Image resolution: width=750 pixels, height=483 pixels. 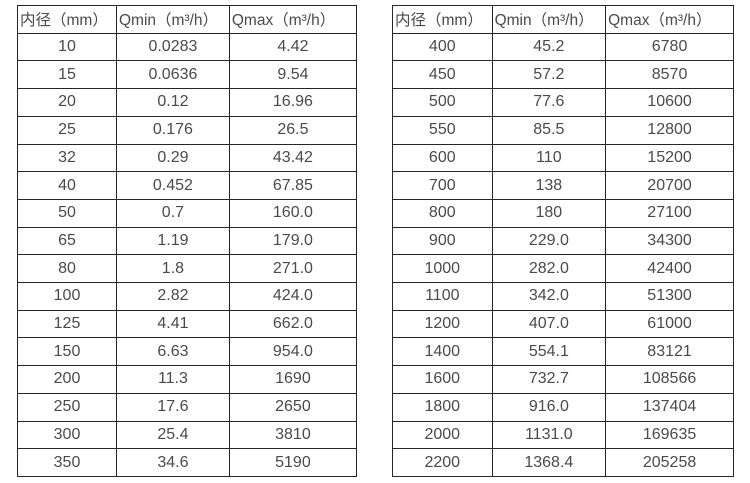 I want to click on table-cell: 34.6, so click(x=172, y=462).